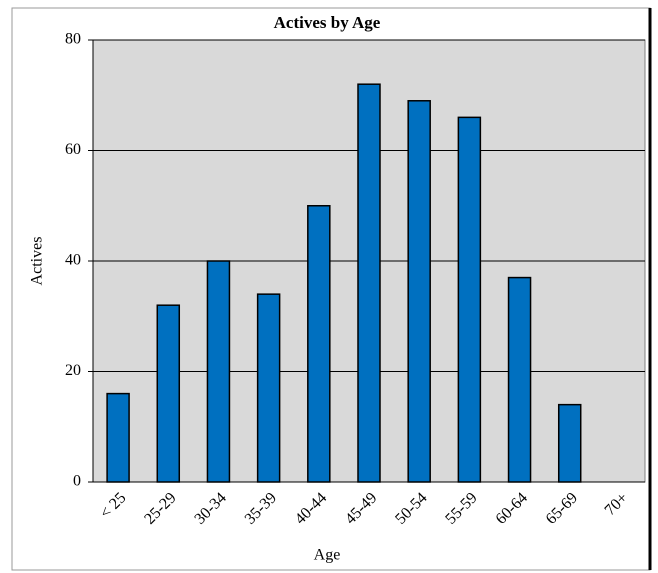 The height and width of the screenshot is (573, 658). Describe the element at coordinates (73, 260) in the screenshot. I see `y-tick-label: 40` at that location.